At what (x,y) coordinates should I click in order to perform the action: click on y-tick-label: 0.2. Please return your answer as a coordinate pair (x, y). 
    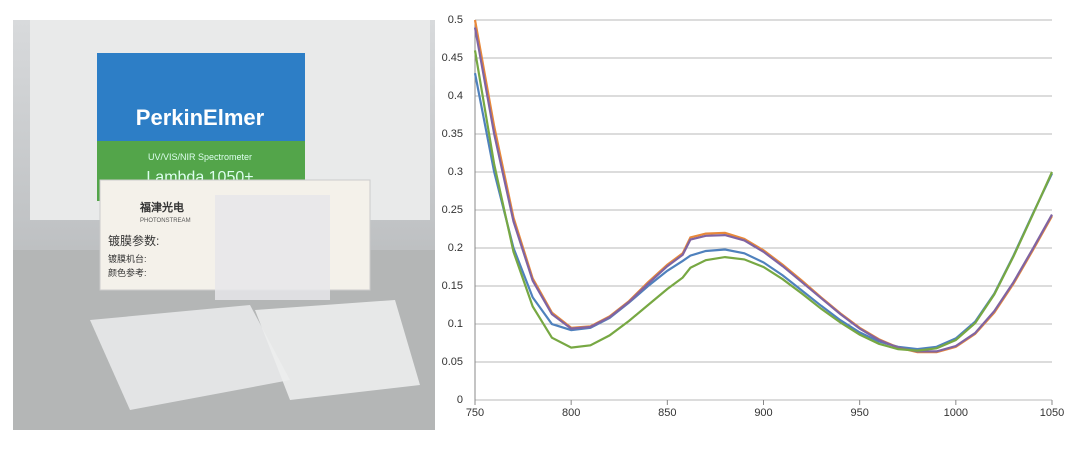
    Looking at the image, I should click on (455, 248).